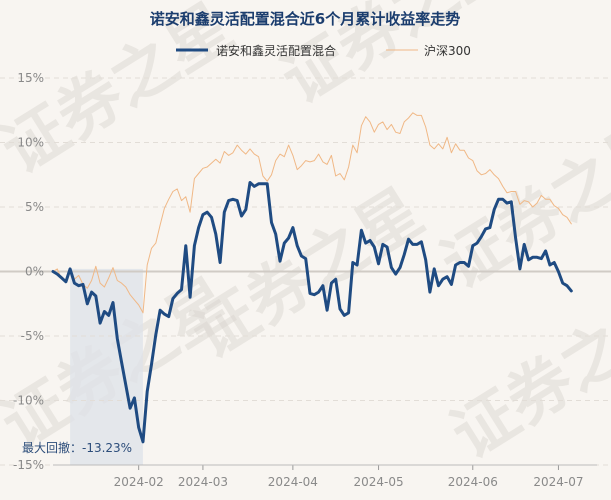 This screenshot has width=611, height=500. I want to click on x-tick-label: 2024-03, so click(203, 482).